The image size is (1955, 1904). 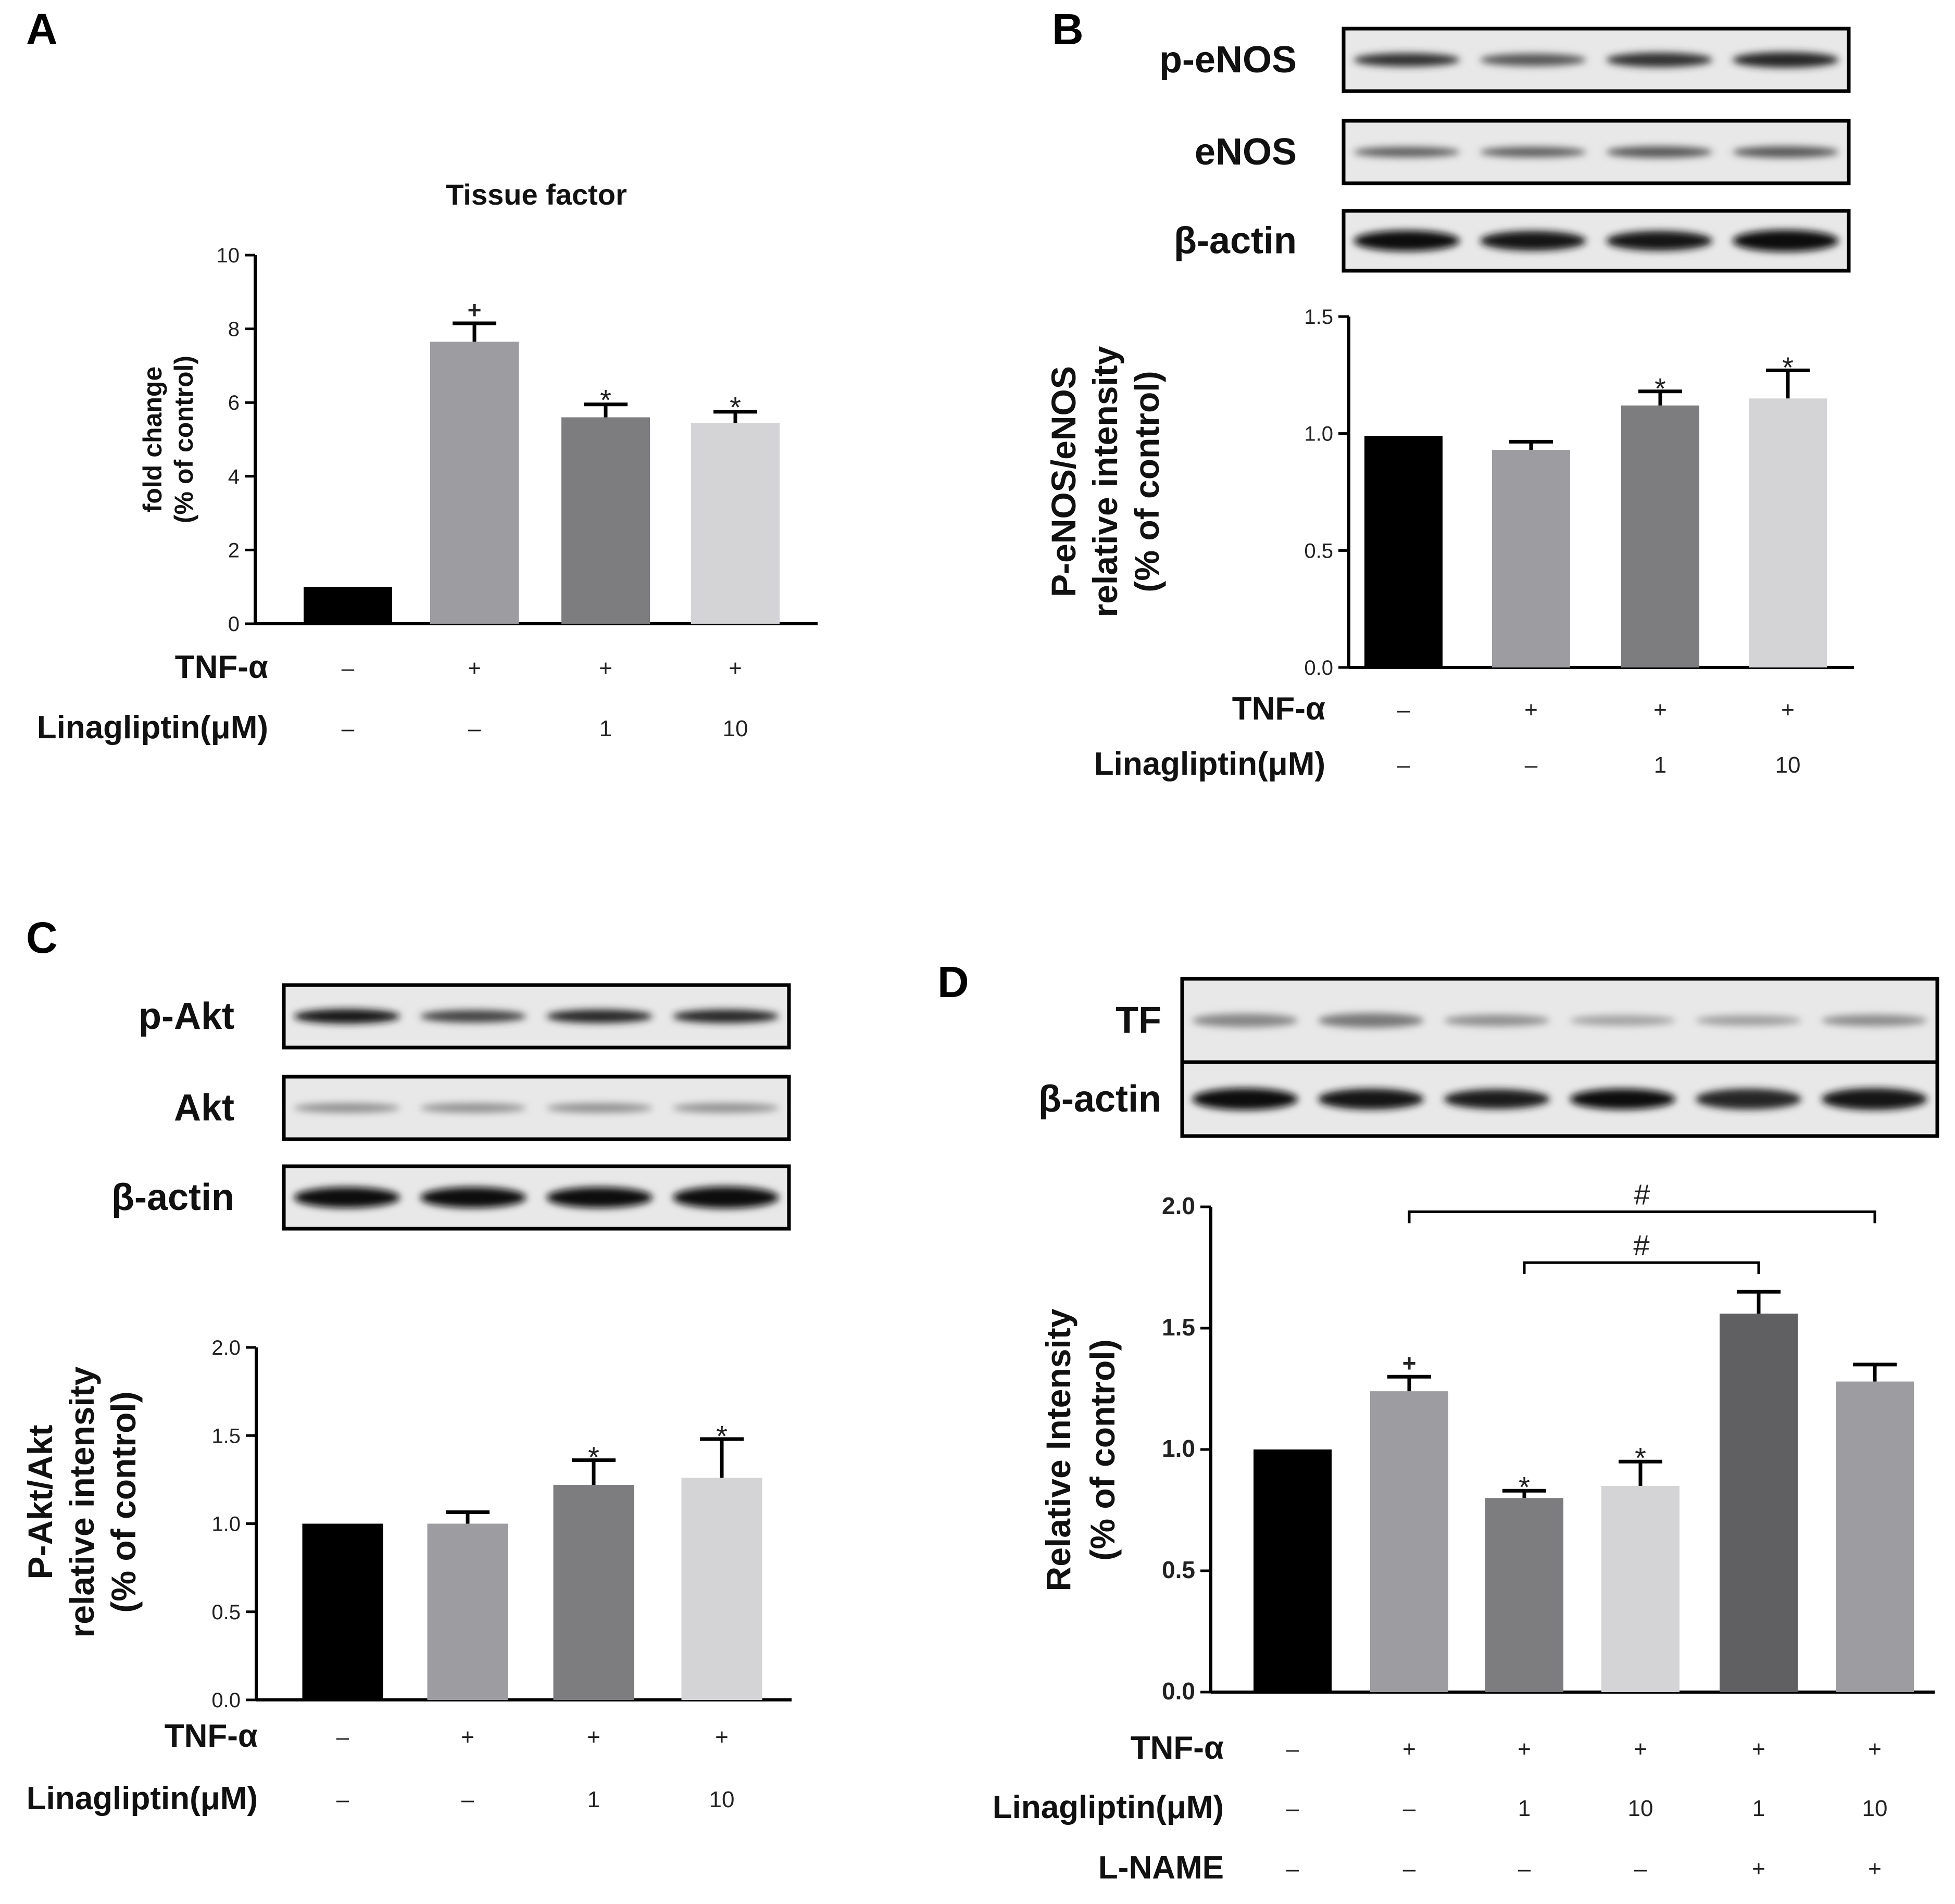 What do you see at coordinates (536, 194) in the screenshot?
I see `chart-title: Tissue factor` at bounding box center [536, 194].